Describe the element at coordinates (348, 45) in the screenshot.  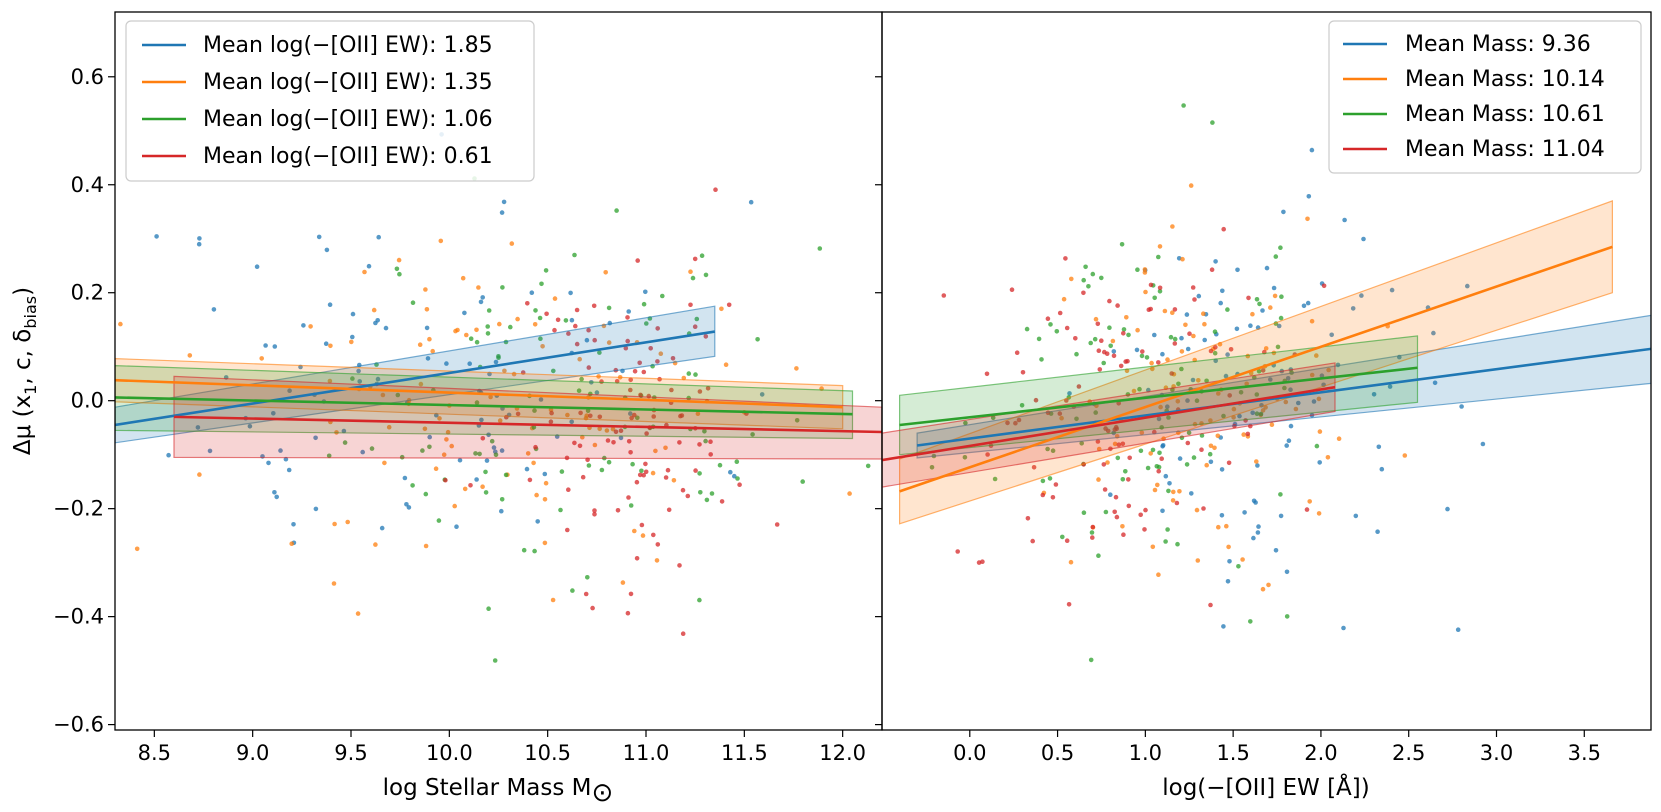
I see `left-legend-label-0: Mean log(−[OII] EW): 1.85` at that location.